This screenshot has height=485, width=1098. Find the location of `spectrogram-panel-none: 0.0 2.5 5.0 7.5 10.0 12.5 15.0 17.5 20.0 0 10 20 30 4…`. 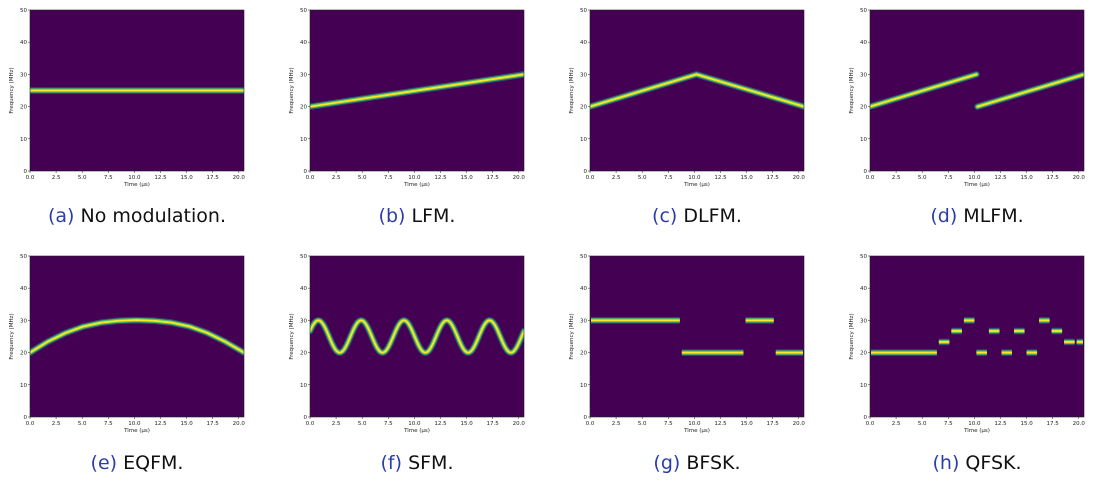

spectrogram-panel-none: 0.0 2.5 5.0 7.5 10.0 12.5 15.0 17.5 20.0 0 10 20 30 4… is located at coordinates (128, 98).